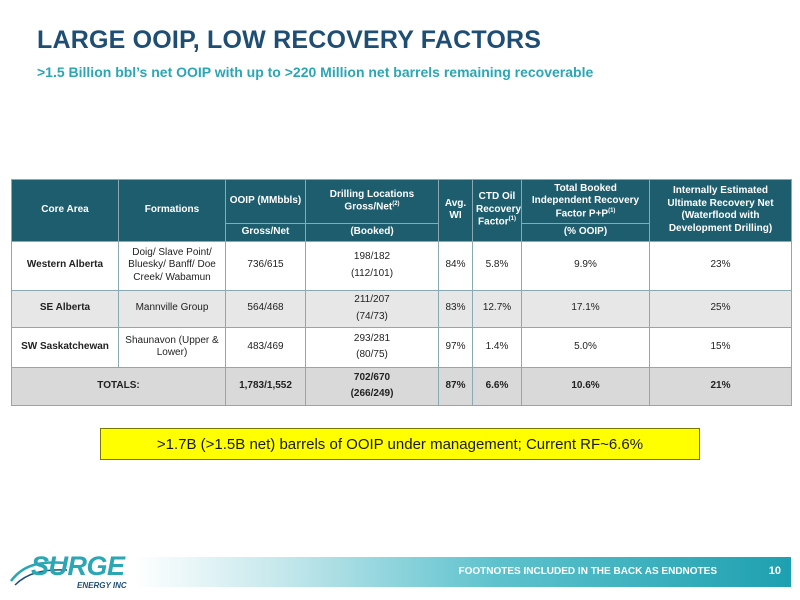 The image size is (800, 600). What do you see at coordinates (265, 232) in the screenshot?
I see `subheader-ooip: Gross/Net` at bounding box center [265, 232].